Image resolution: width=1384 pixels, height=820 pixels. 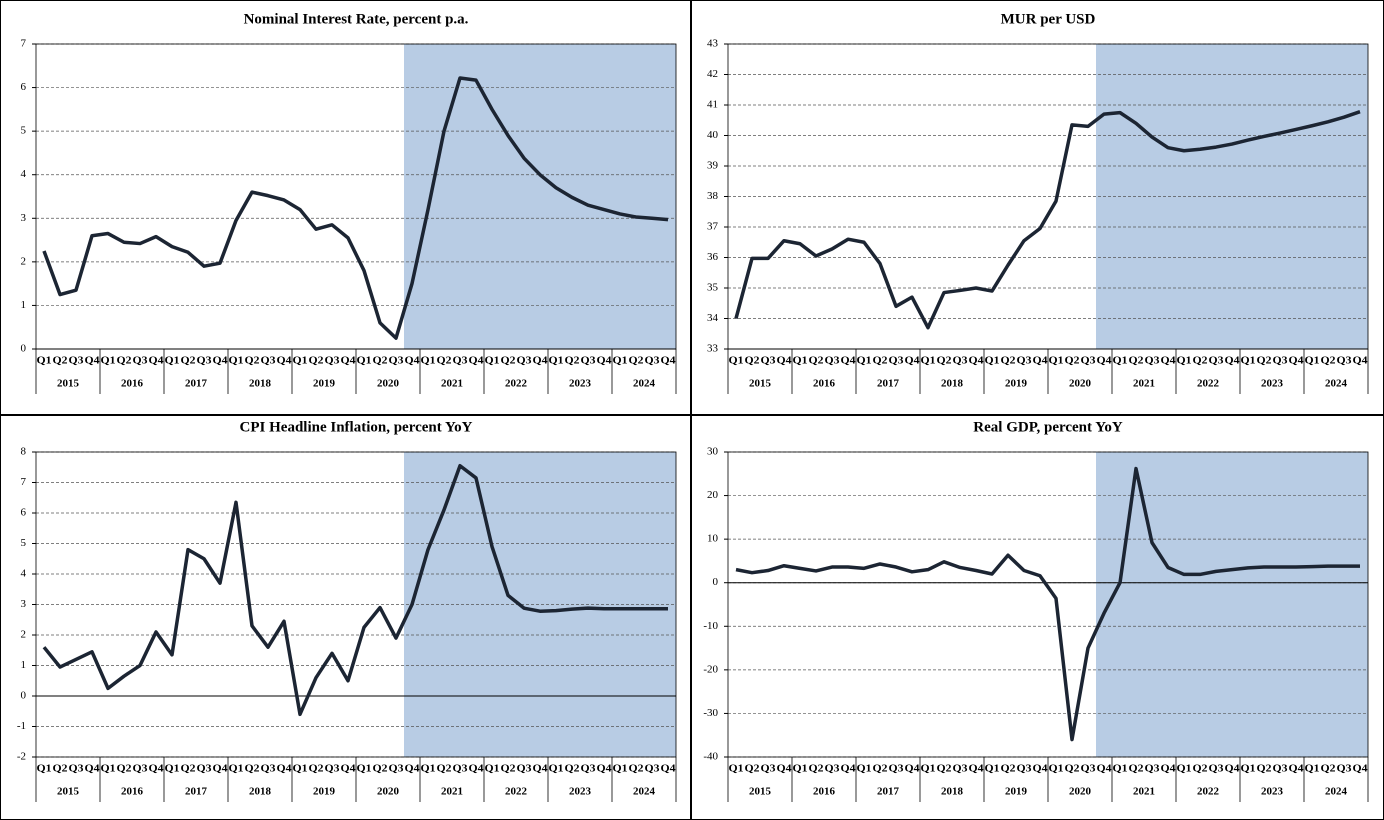 I want to click on y-tick-label: -10, so click(x=710, y=626).